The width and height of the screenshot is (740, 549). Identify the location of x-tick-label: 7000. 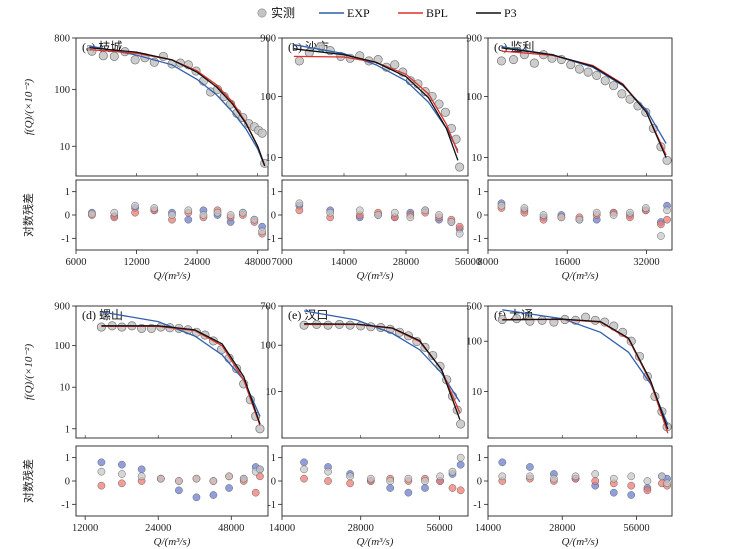
(282, 262).